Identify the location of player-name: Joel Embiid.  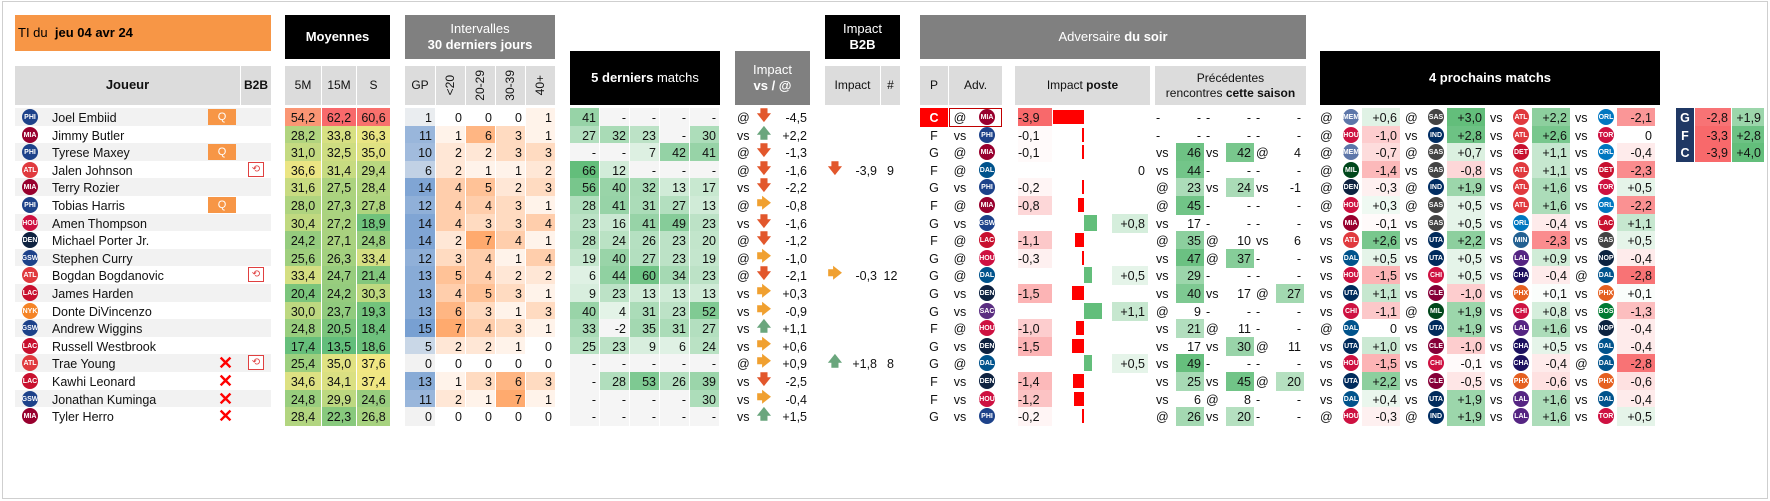
(84, 117).